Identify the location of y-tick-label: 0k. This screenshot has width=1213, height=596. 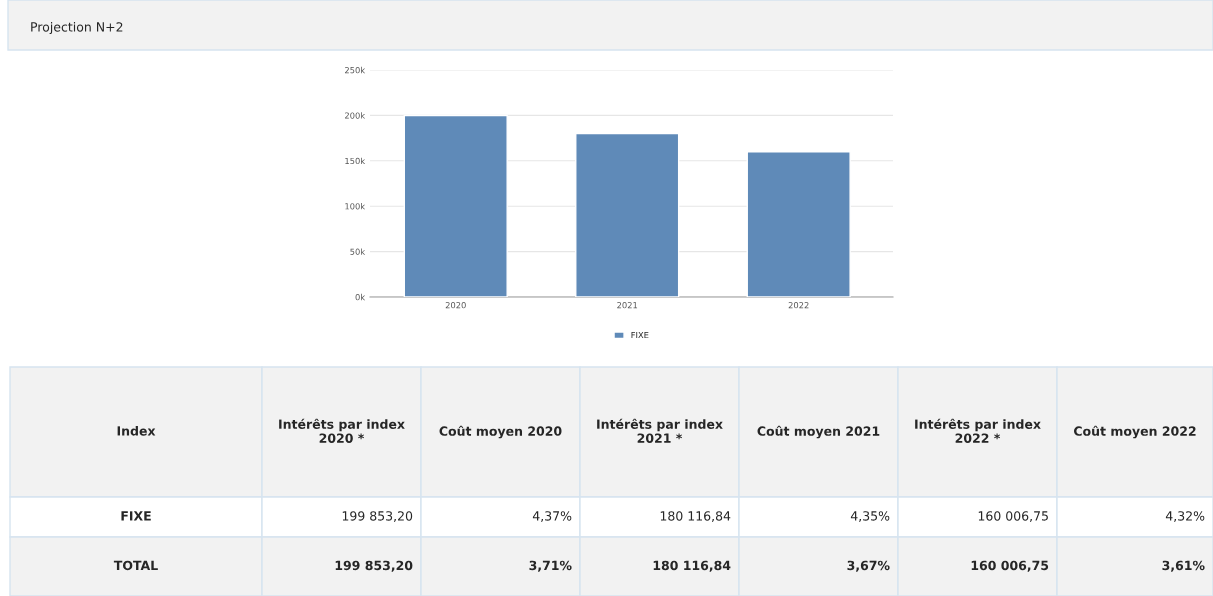
(360, 297).